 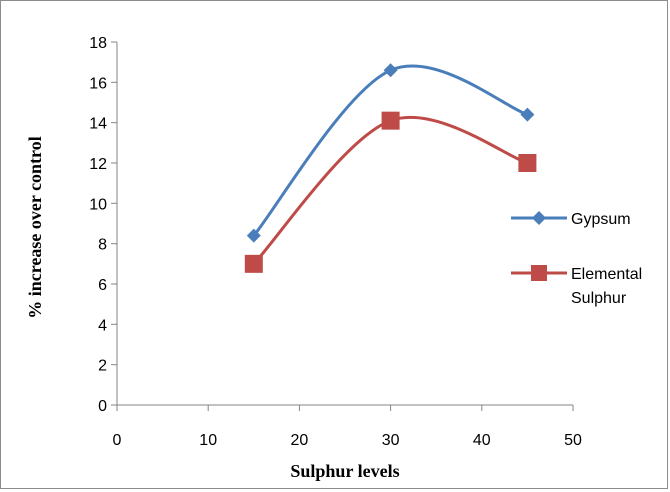 What do you see at coordinates (601, 219) in the screenshot?
I see `legend-label: Gypsum` at bounding box center [601, 219].